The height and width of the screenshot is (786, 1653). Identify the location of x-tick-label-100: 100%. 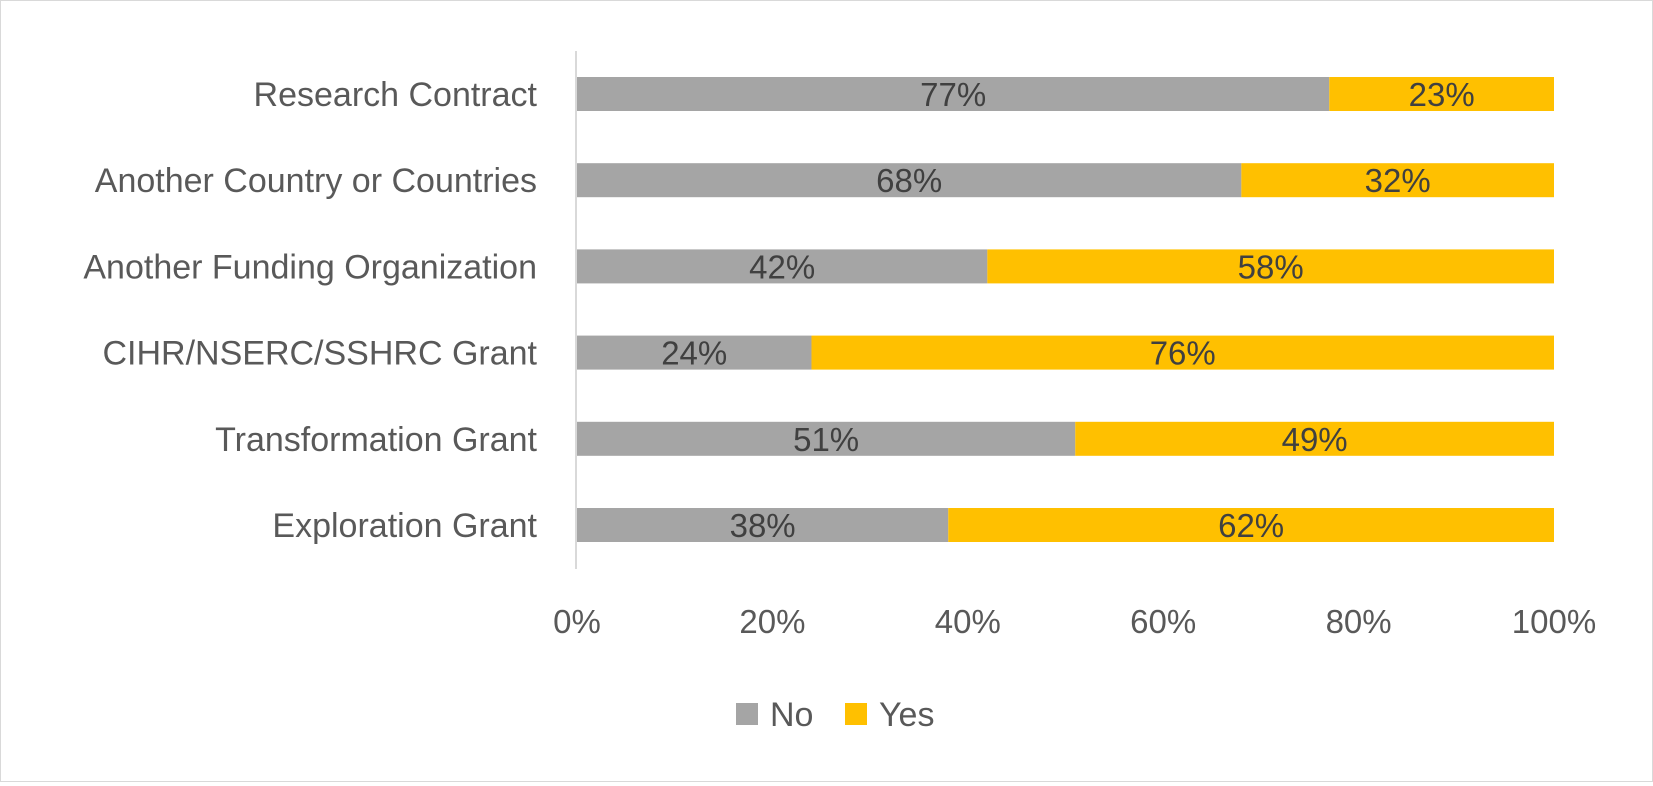
(1554, 621).